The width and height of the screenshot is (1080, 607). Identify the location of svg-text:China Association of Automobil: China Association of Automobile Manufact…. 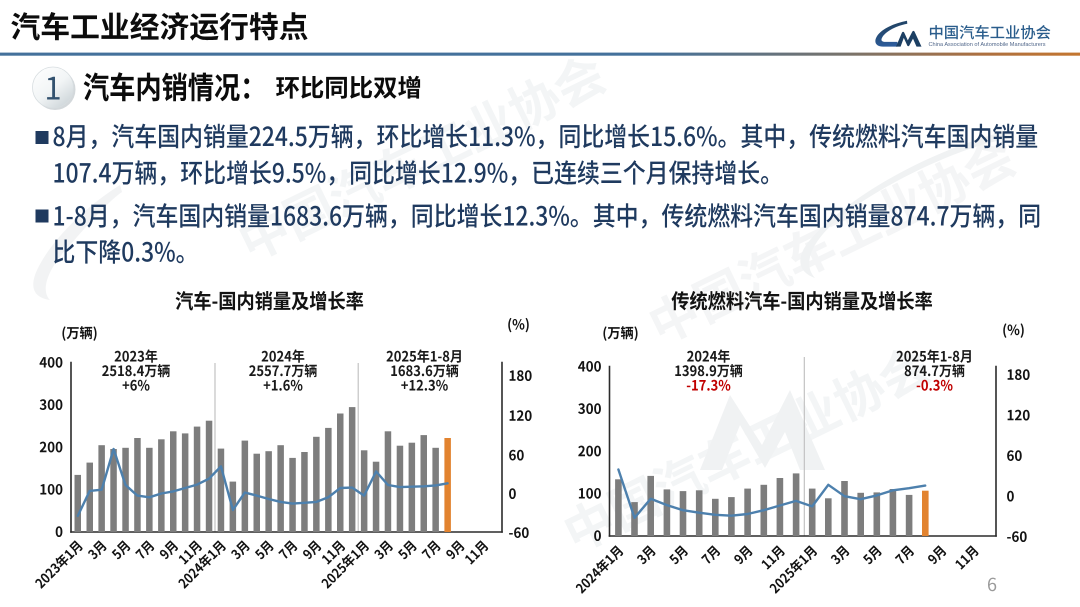
(987, 45).